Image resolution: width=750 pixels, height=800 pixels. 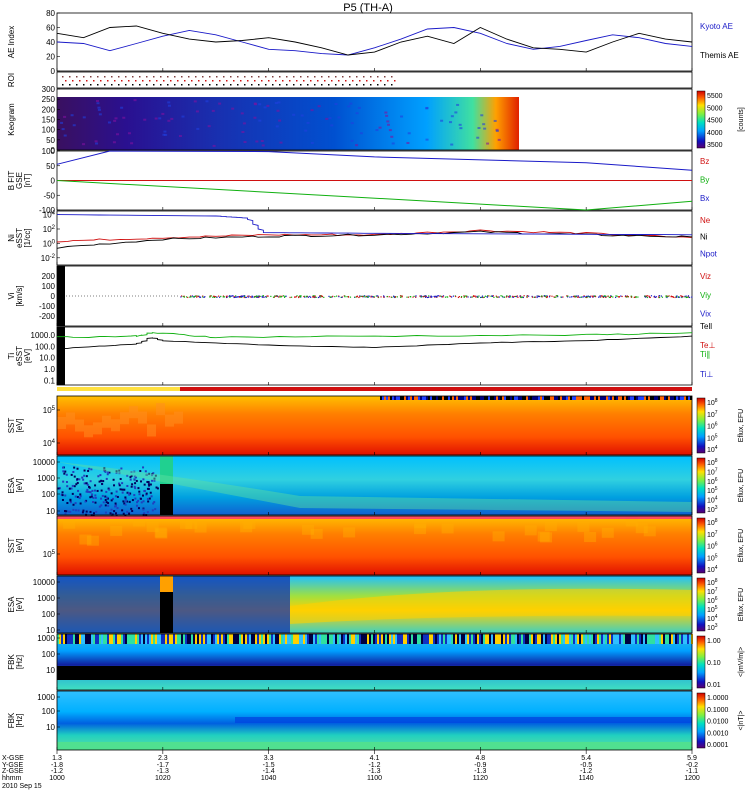 What do you see at coordinates (712, 500) in the screenshot?
I see `esa1-cbar-tick: 104` at bounding box center [712, 500].